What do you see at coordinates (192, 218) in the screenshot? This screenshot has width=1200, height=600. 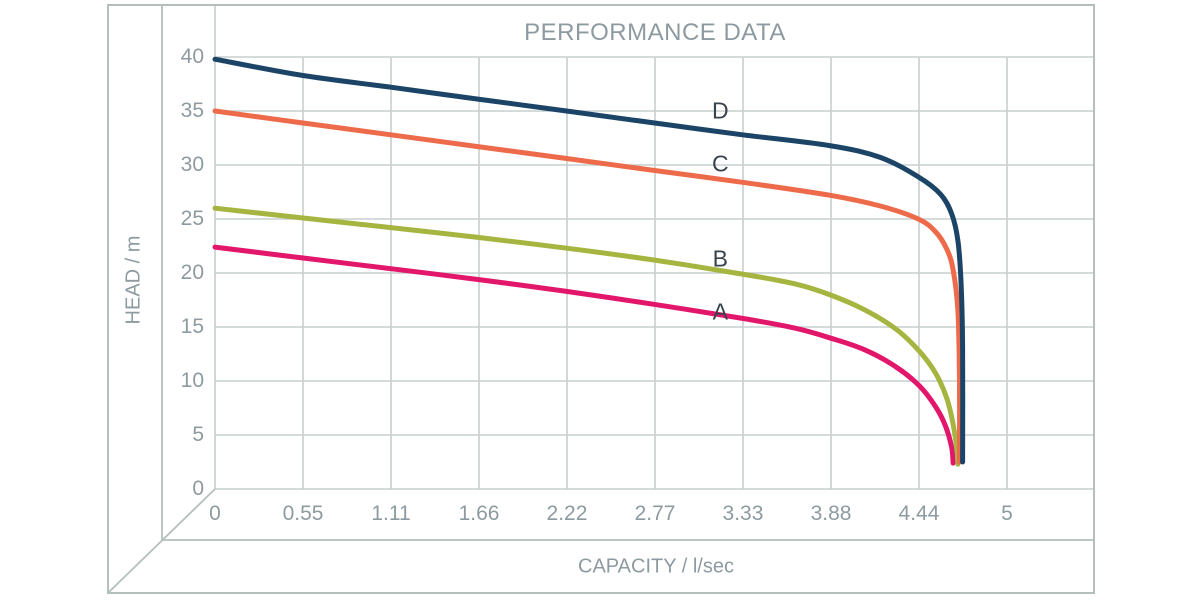 I see `y-tick-label: 25` at bounding box center [192, 218].